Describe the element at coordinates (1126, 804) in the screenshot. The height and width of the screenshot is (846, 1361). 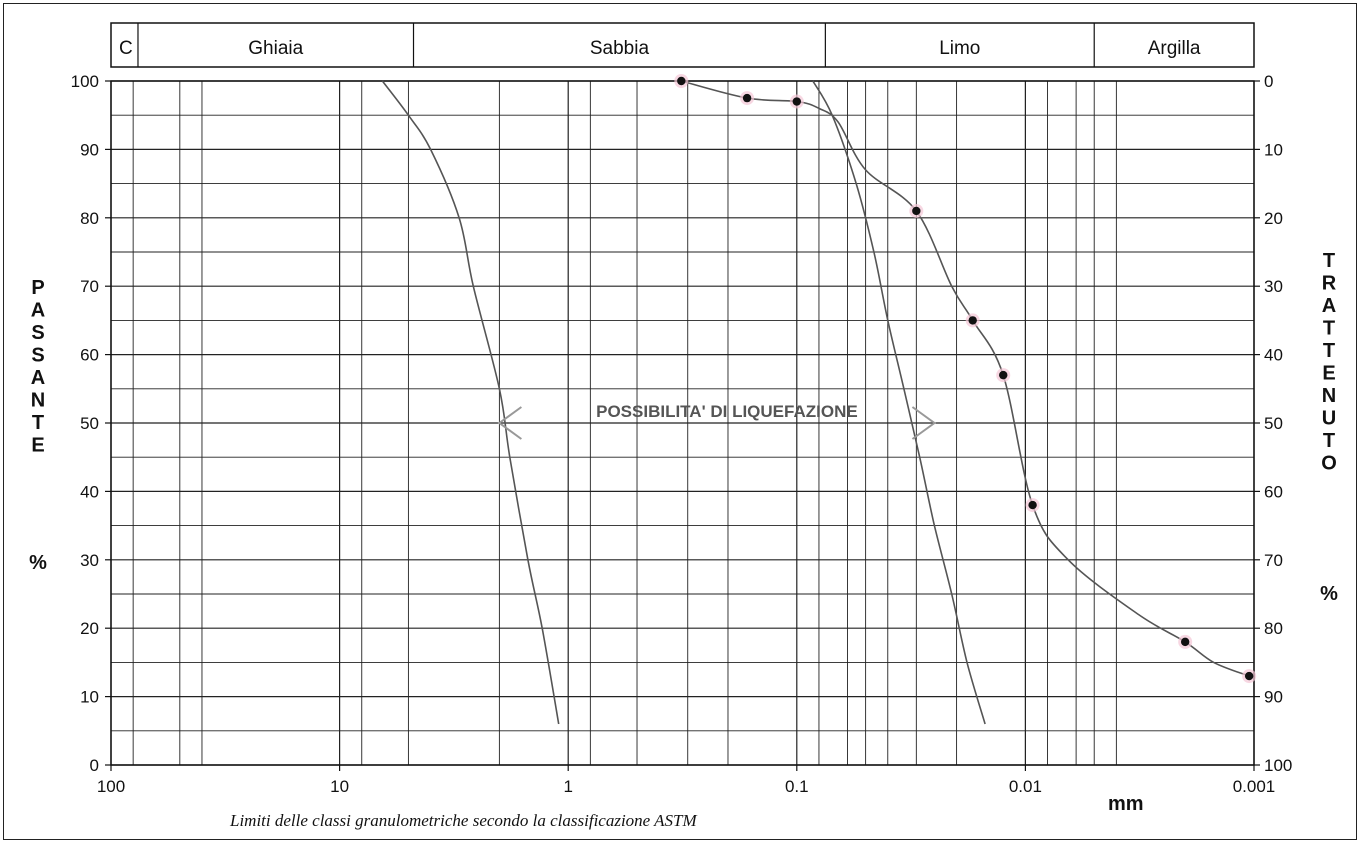
I see `x-unit-label: mm` at that location.